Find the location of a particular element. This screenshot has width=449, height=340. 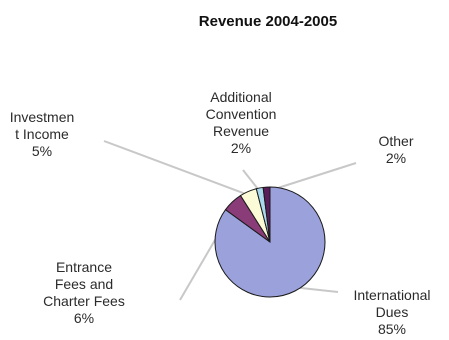

slice-label-line: Dues is located at coordinates (392, 312).